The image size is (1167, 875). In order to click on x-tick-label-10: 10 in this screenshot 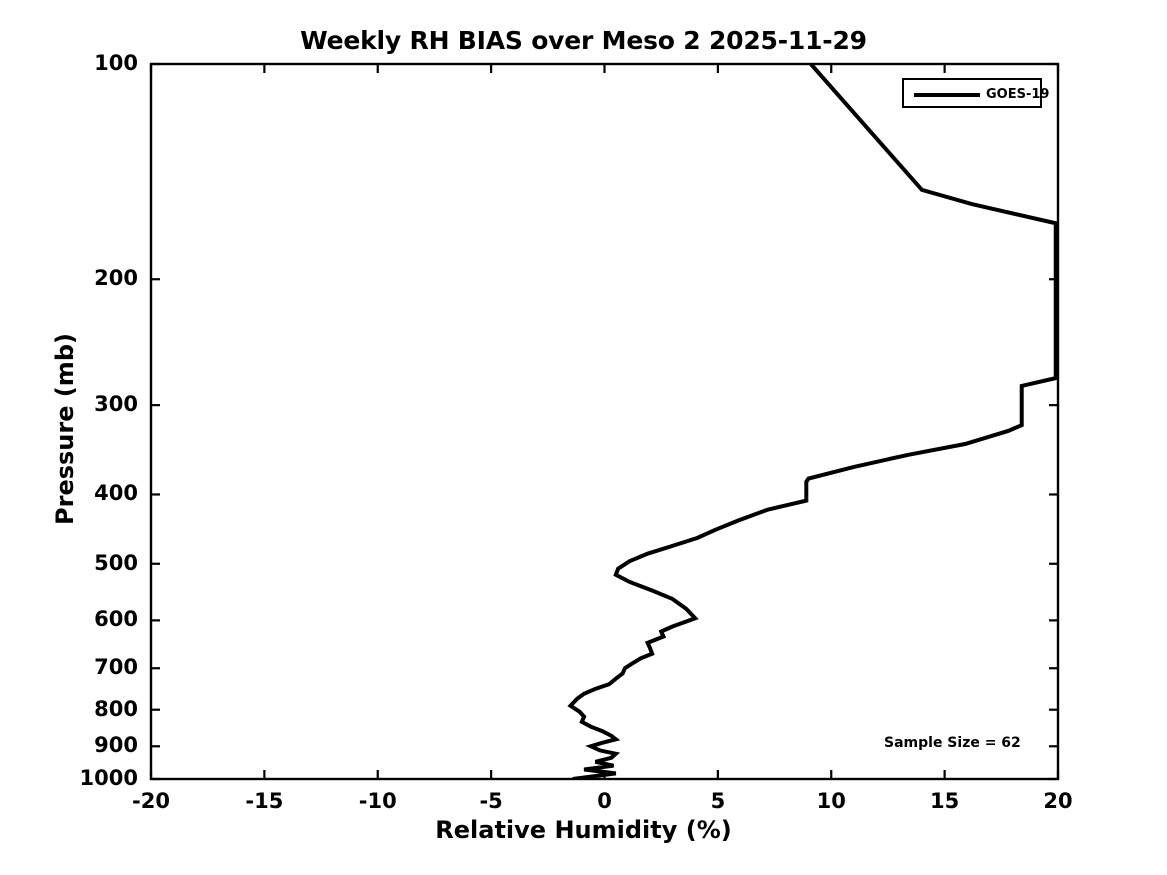, I will do `click(831, 801)`.